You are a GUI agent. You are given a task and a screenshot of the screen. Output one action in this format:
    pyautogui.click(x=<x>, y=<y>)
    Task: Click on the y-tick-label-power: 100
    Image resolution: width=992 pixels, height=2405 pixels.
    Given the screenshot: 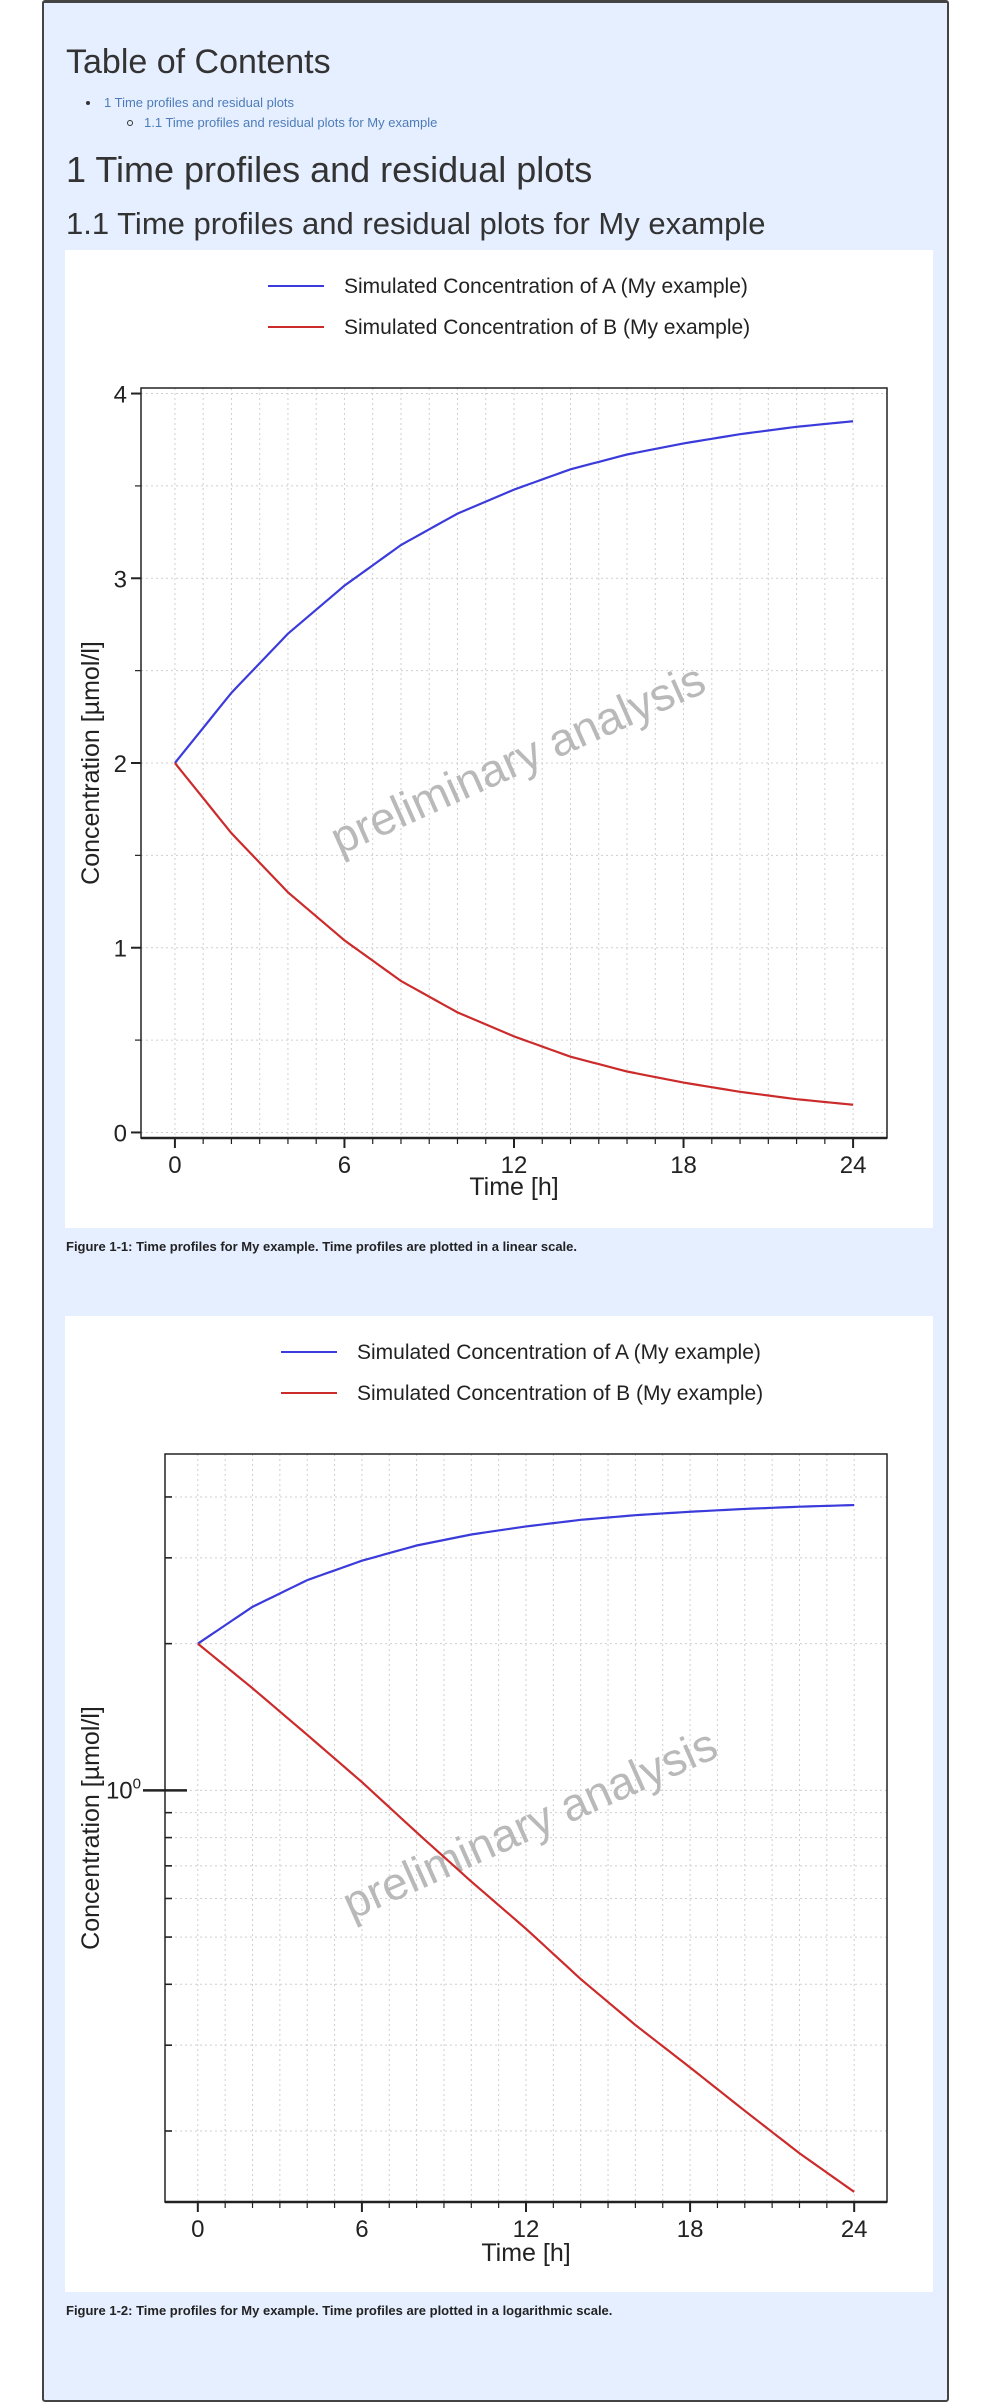 What is the action you would take?
    pyautogui.click(x=123, y=1789)
    